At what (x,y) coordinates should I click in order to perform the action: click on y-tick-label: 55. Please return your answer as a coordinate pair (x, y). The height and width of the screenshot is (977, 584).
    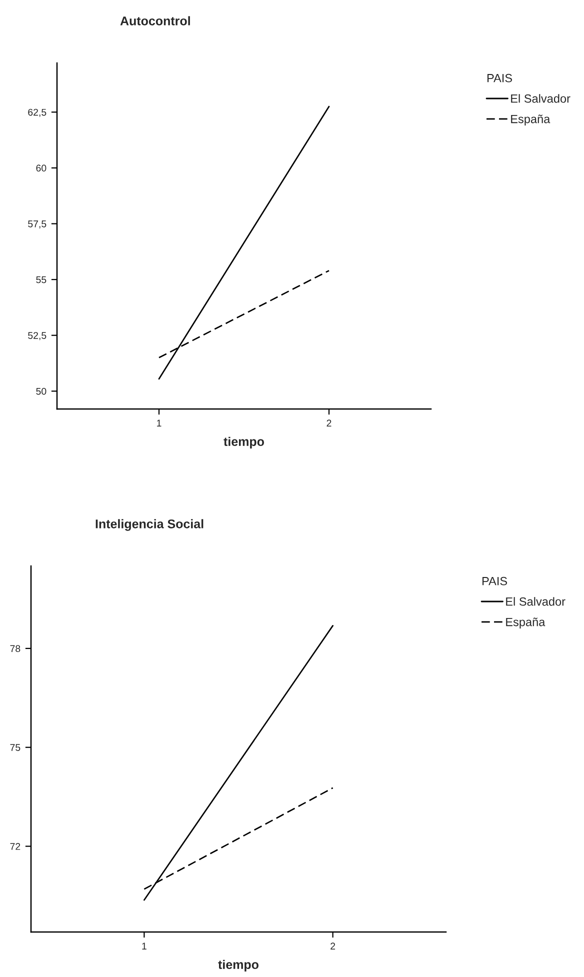
    Looking at the image, I should click on (41, 280).